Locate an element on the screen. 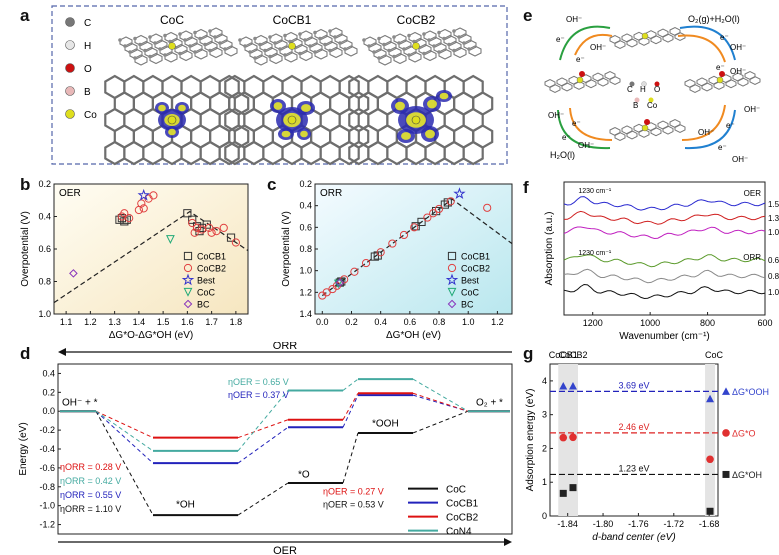 The height and width of the screenshot is (555, 779). structure-title-cocb2: CoCB2 is located at coordinates (416, 20).